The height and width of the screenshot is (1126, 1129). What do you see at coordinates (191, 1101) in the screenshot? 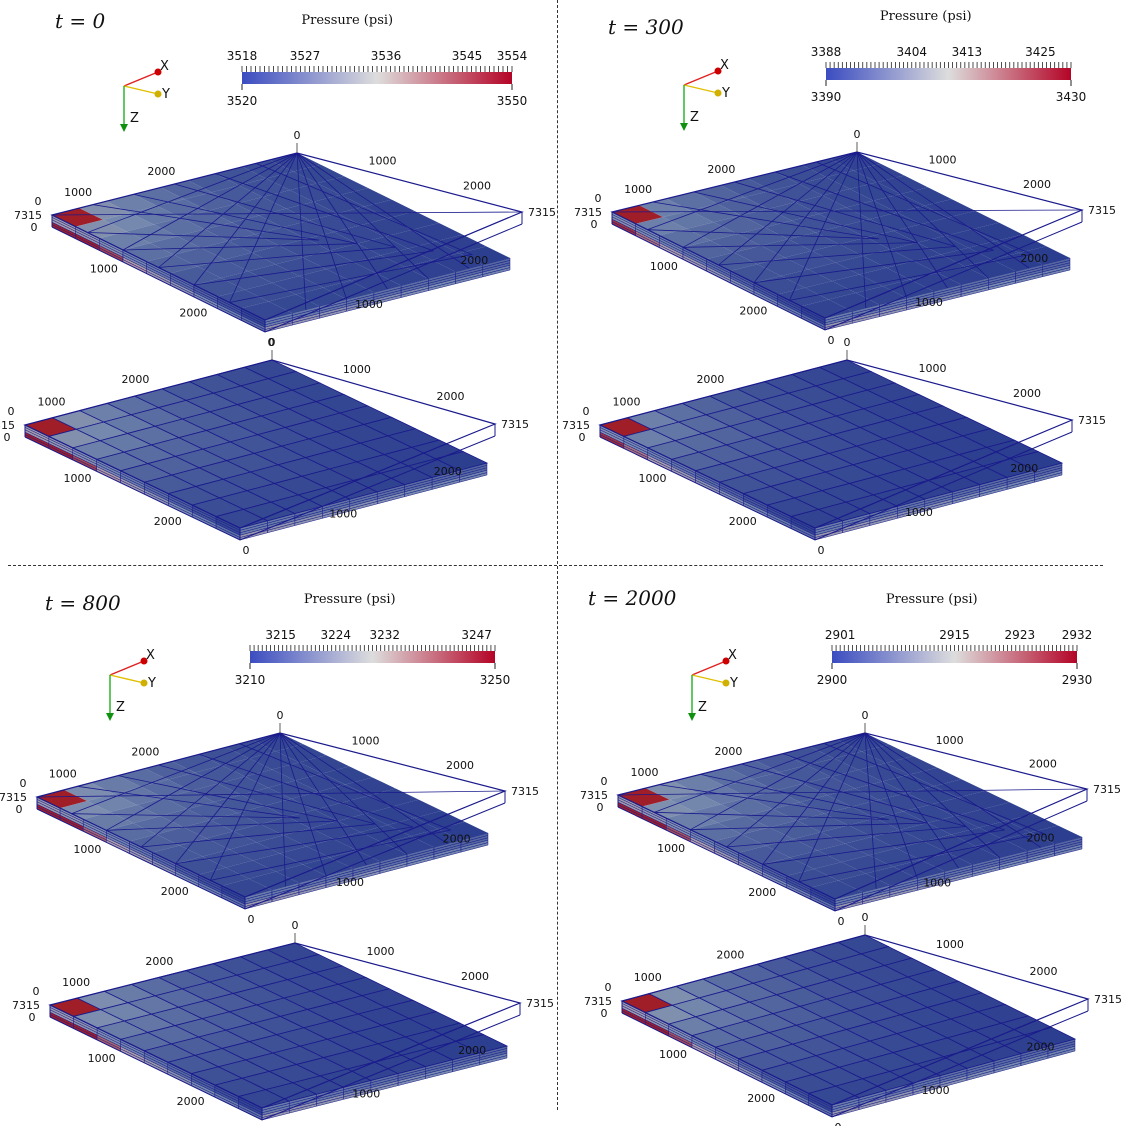
I see `tick-front-left-2000: 2000` at bounding box center [191, 1101].